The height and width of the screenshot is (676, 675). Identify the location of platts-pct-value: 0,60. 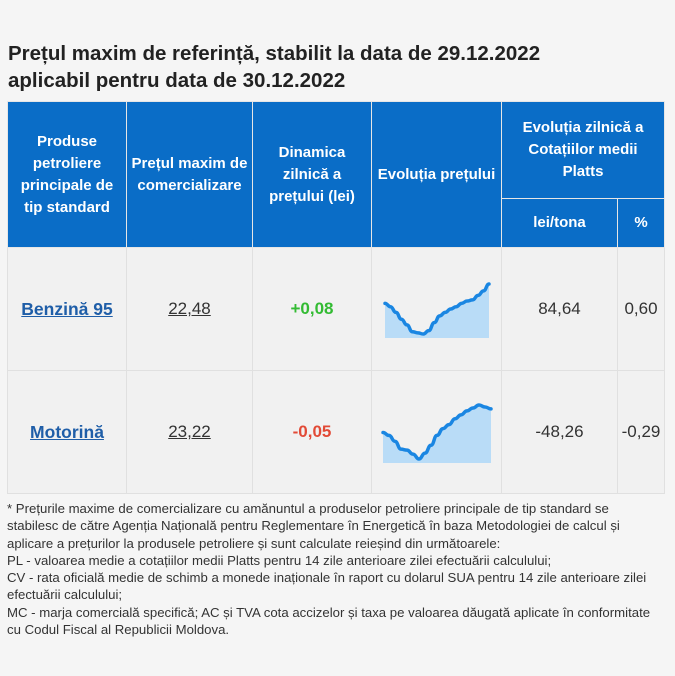
(641, 308).